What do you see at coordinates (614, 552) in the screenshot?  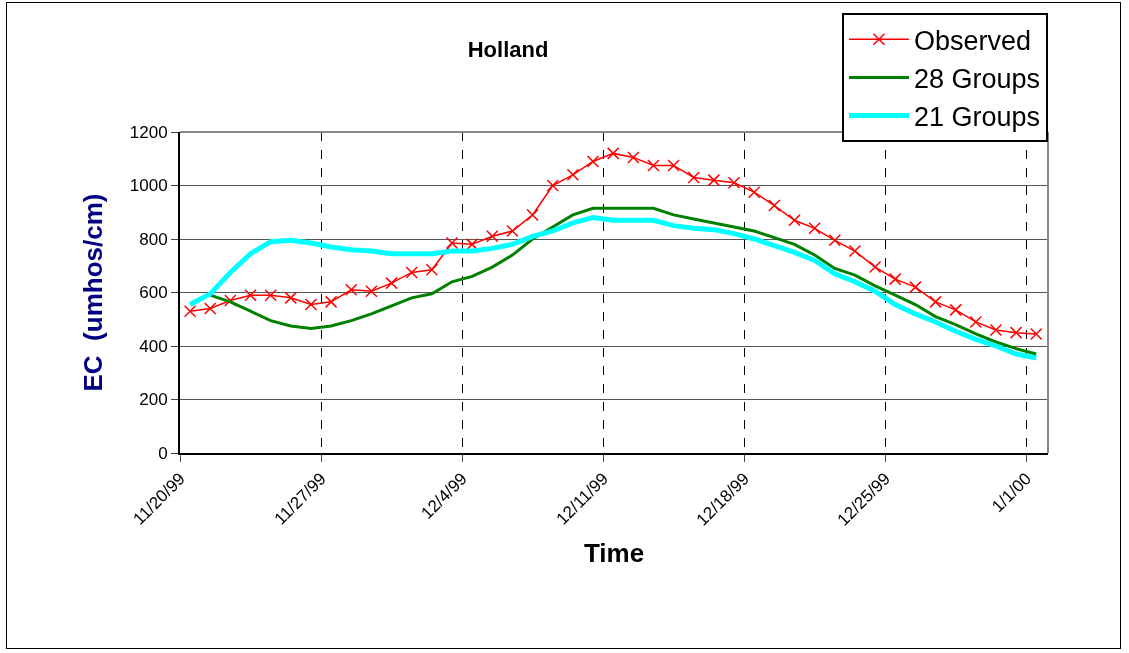 I see `x-axis-title: Time` at bounding box center [614, 552].